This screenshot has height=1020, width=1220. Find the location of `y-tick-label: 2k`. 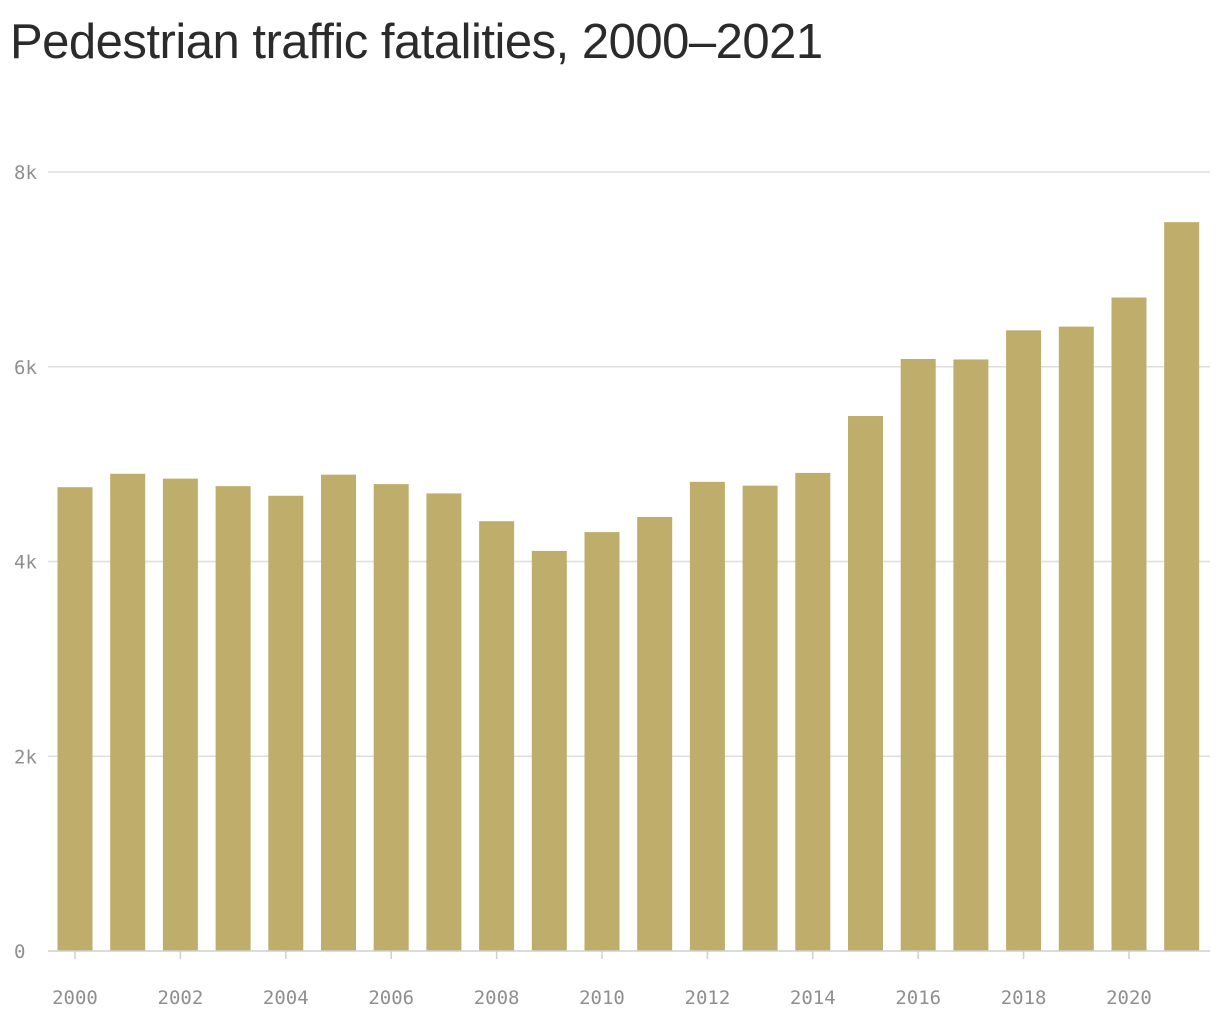

y-tick-label: 2k is located at coordinates (25, 757).